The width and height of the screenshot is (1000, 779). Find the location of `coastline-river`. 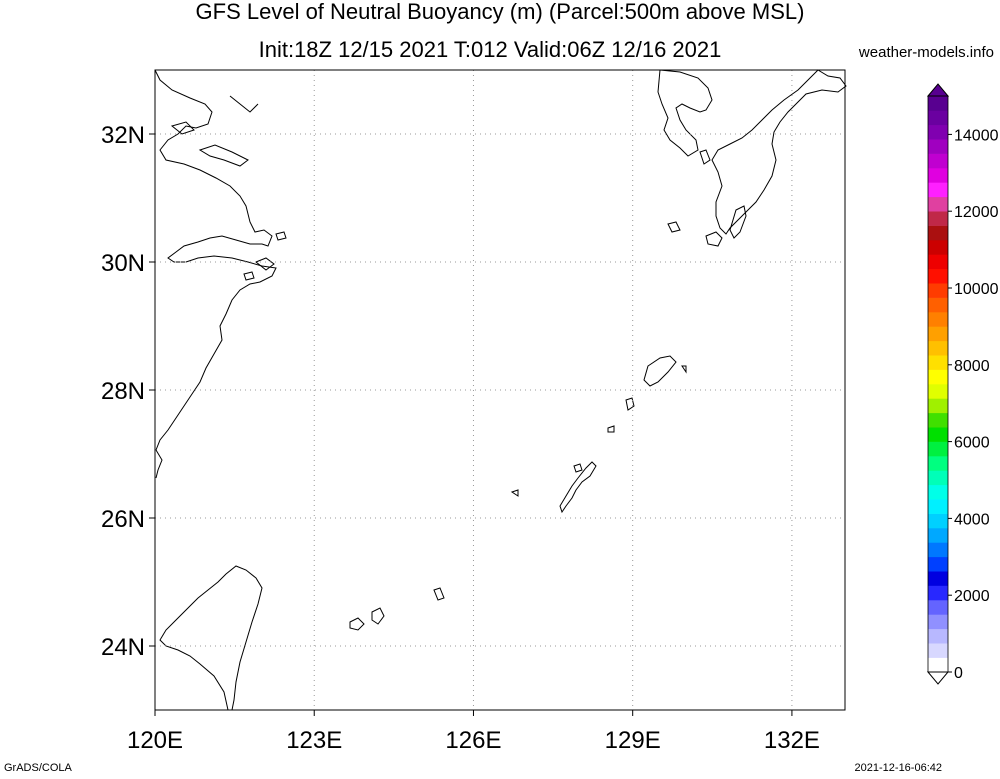

coastline-river is located at coordinates (244, 104).